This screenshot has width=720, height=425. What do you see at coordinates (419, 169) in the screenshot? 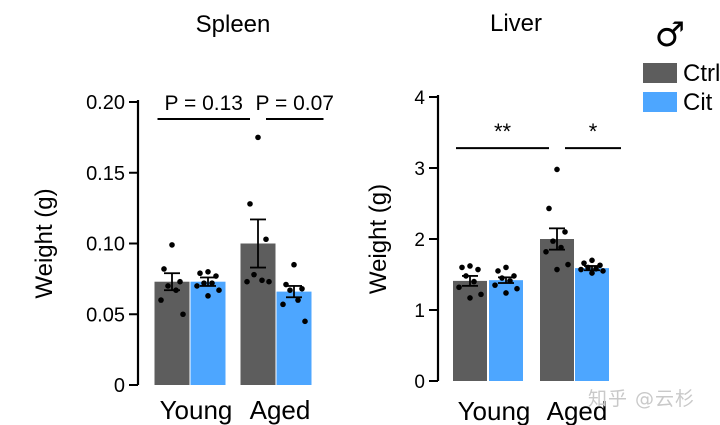
I see `y-tick-label: 3` at bounding box center [419, 169].